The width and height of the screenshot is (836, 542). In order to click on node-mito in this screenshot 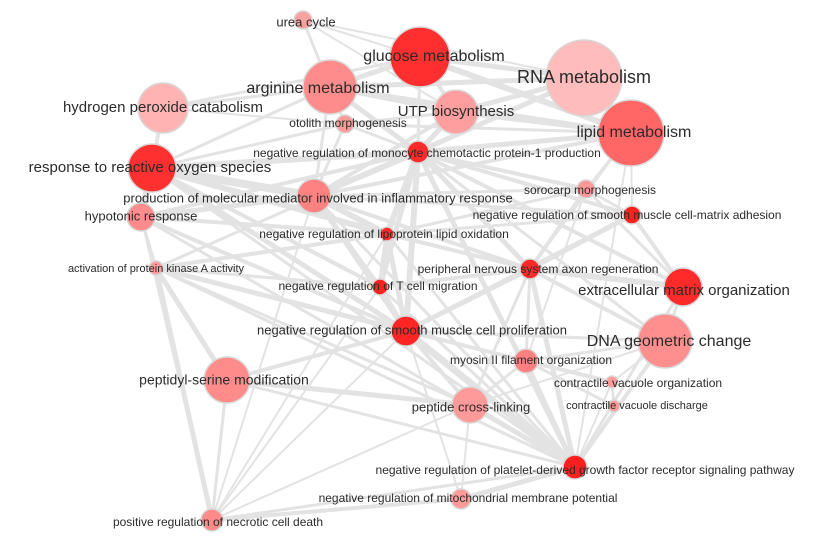, I will do `click(461, 499)`.